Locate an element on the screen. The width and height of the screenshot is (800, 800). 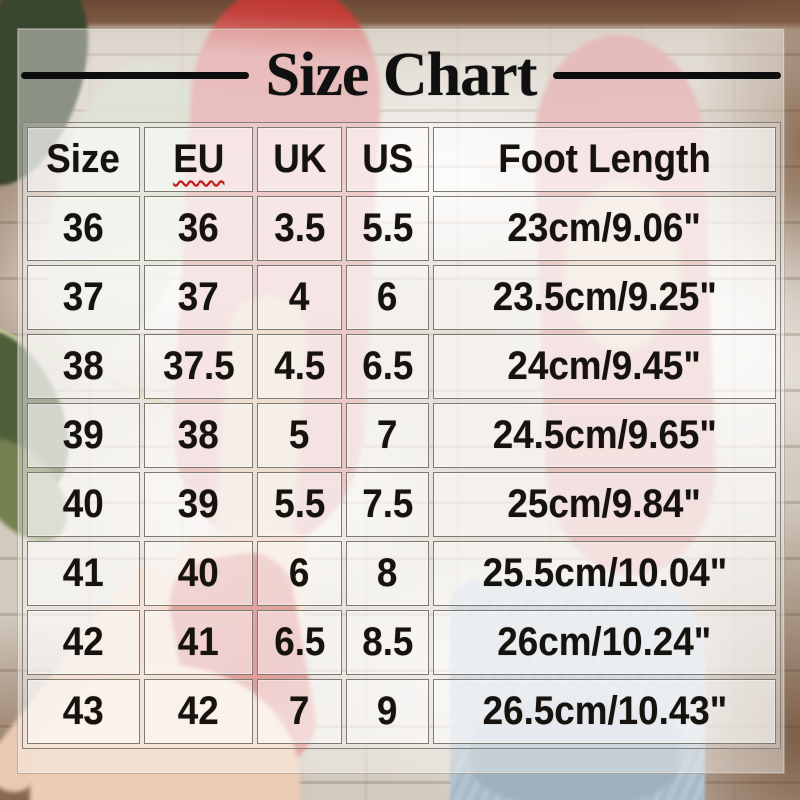
table-row-size-42: 42 41 6.5 8.5 26cm/10.24" is located at coordinates (401, 642).